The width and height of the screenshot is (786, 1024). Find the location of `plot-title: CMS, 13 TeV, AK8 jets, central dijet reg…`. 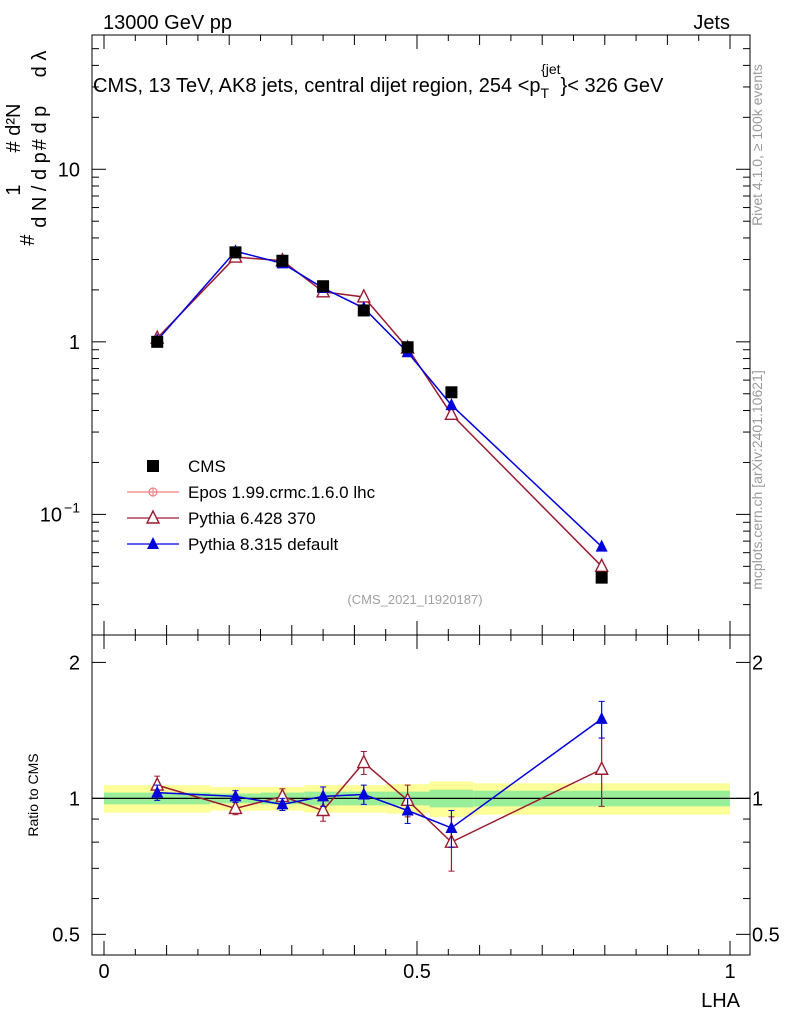

plot-title: CMS, 13 TeV, AK8 jets, central dijet reg… is located at coordinates (378, 81).